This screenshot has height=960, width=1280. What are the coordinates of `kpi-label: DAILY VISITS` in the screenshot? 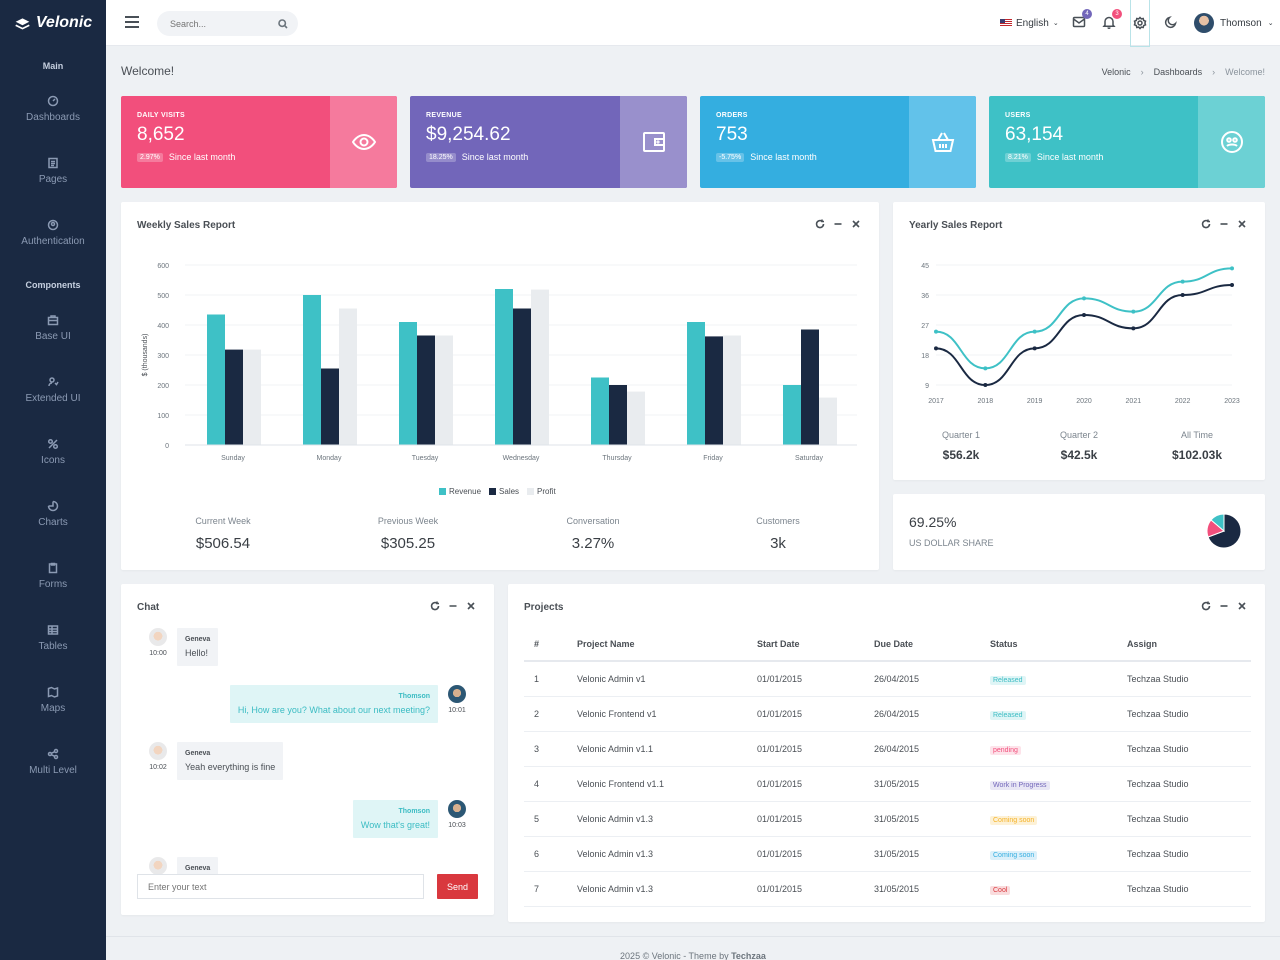 It's located at (161, 115).